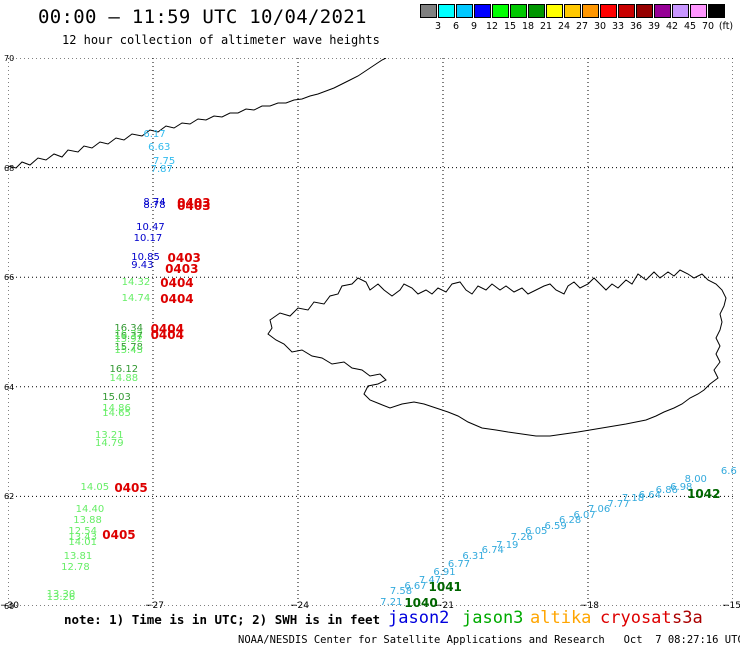  I want to click on color-scale-label: 3, so click(438, 26).